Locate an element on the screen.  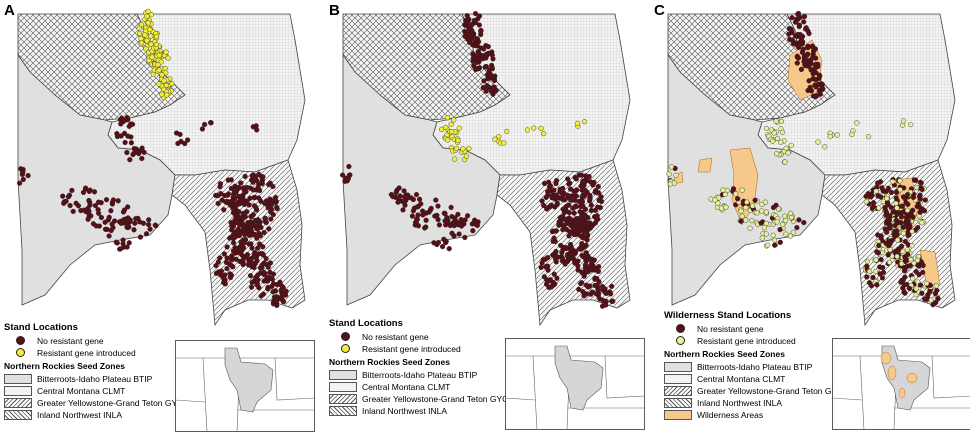
light-green-dot-icon is located at coordinates (680, 340).